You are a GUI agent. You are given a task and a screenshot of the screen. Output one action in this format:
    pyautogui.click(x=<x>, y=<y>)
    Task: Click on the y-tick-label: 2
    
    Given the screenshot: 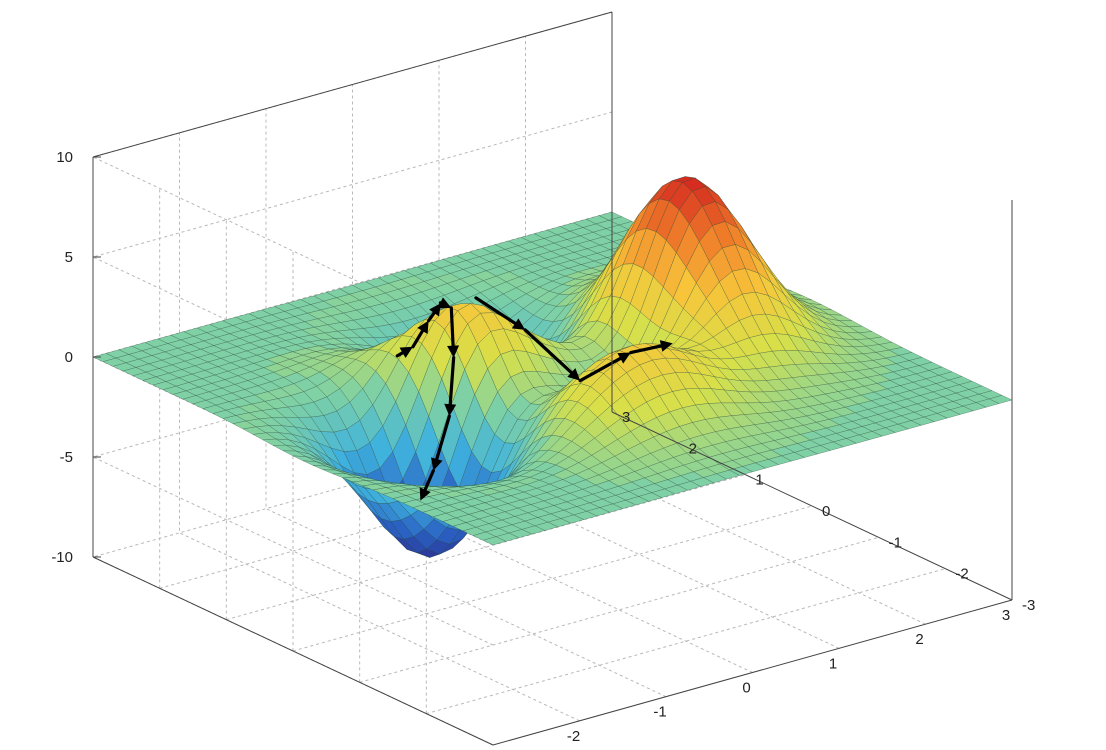 What is the action you would take?
    pyautogui.click(x=693, y=448)
    